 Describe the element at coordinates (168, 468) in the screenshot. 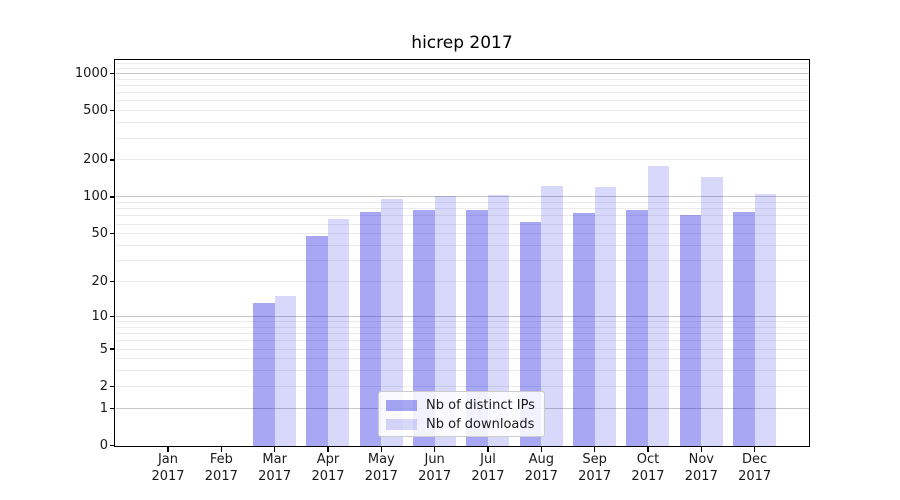

I see `x-tick-label: Jan 2017` at that location.